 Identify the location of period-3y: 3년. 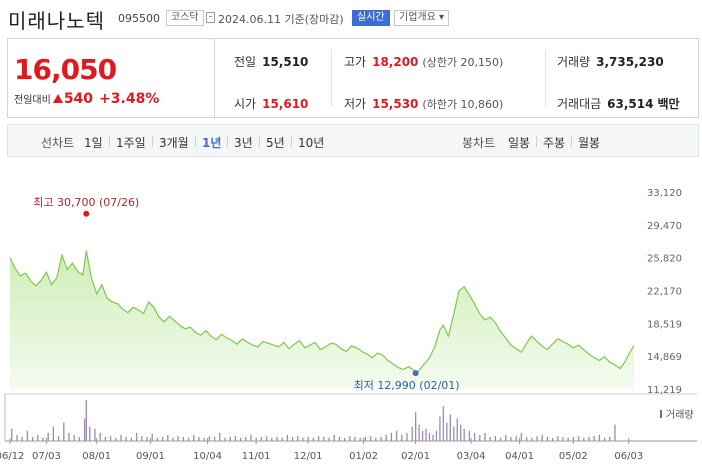
(243, 143).